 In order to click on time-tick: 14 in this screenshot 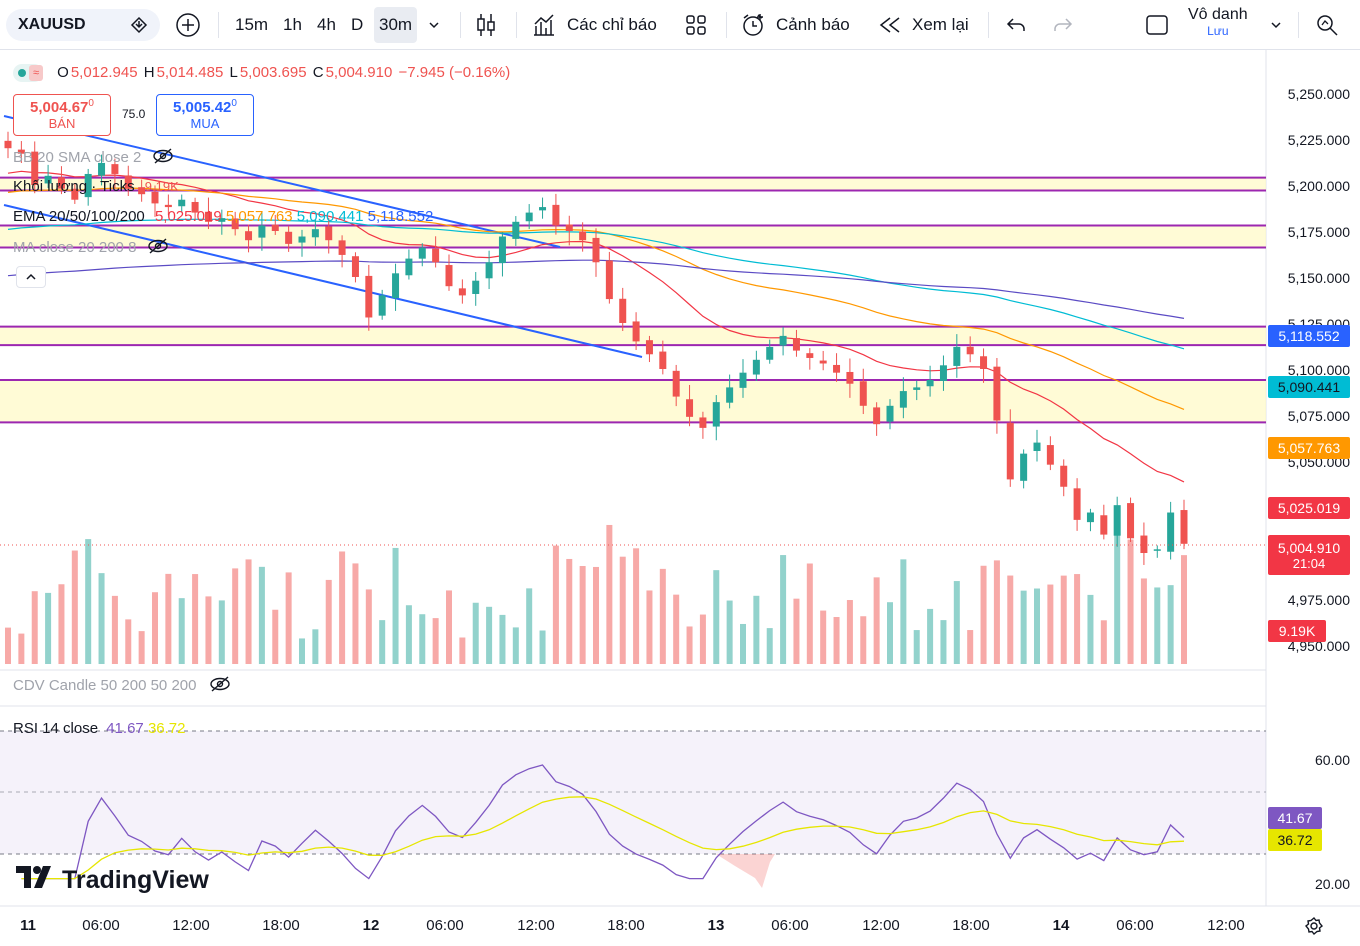, I will do `click(1061, 925)`.